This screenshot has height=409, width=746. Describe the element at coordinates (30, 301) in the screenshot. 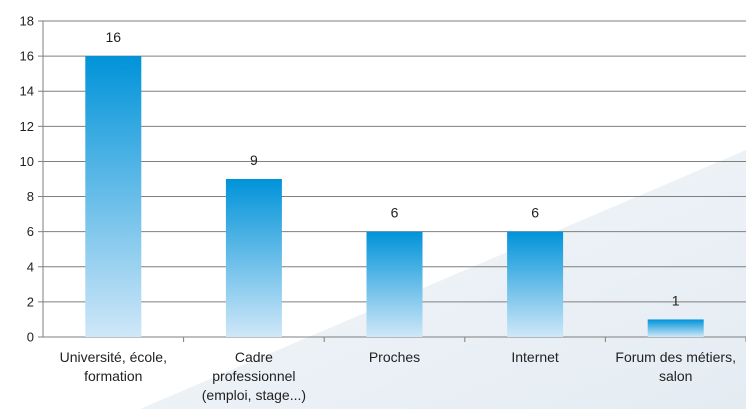

I see `y-tick-label: 2` at that location.